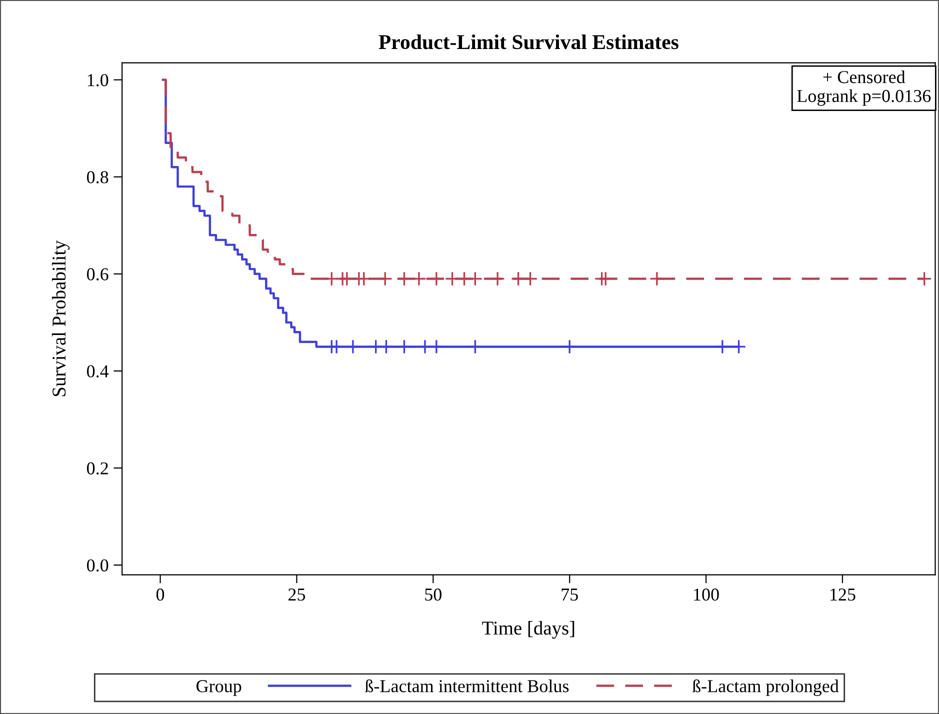 The width and height of the screenshot is (939, 714). What do you see at coordinates (706, 594) in the screenshot?
I see `x-tick-label: 100` at bounding box center [706, 594].